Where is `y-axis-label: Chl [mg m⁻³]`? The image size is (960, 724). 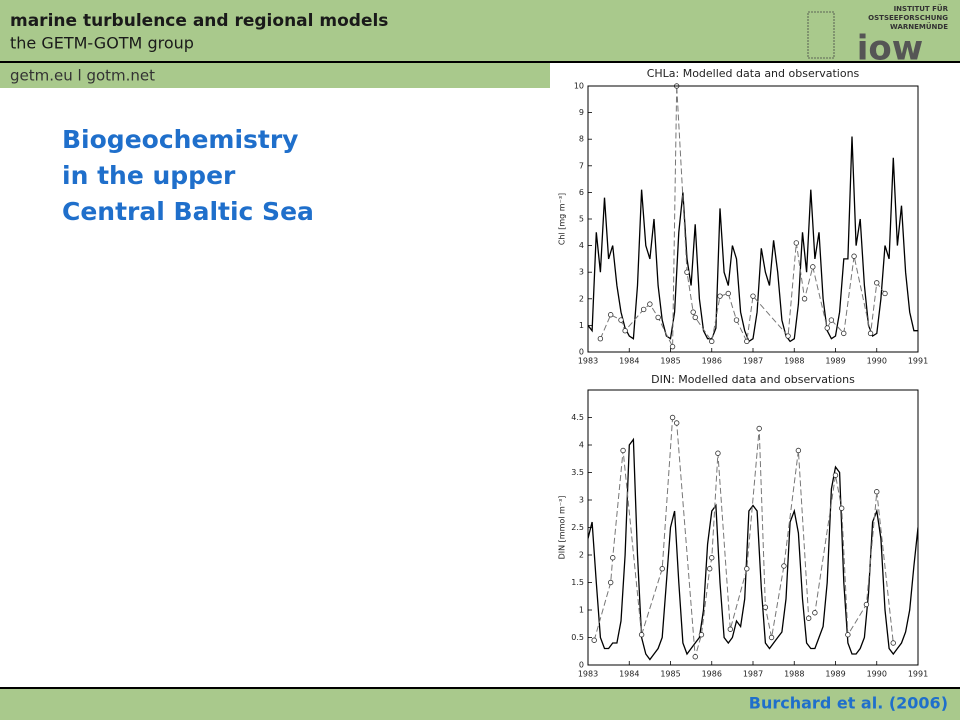 y-axis-label: Chl [mg m⁻³] is located at coordinates (562, 219).